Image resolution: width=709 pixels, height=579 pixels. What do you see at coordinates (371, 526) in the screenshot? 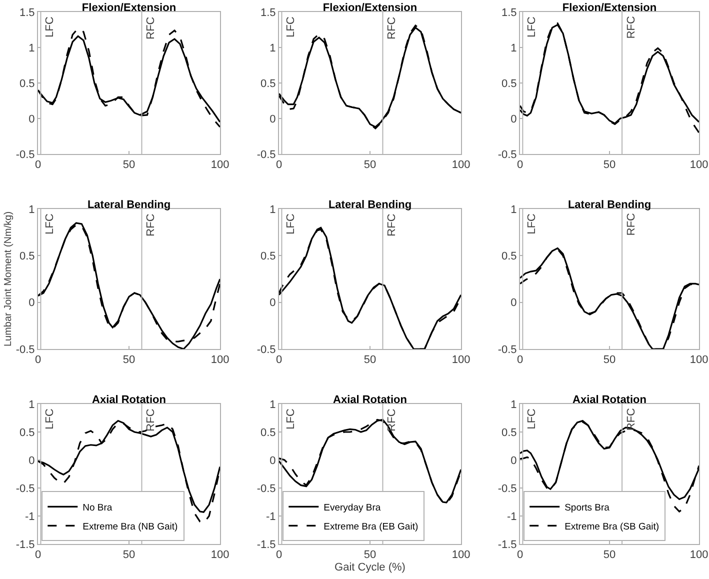
I see `legend-label: Extreme Bra (EB Gait)` at bounding box center [371, 526].